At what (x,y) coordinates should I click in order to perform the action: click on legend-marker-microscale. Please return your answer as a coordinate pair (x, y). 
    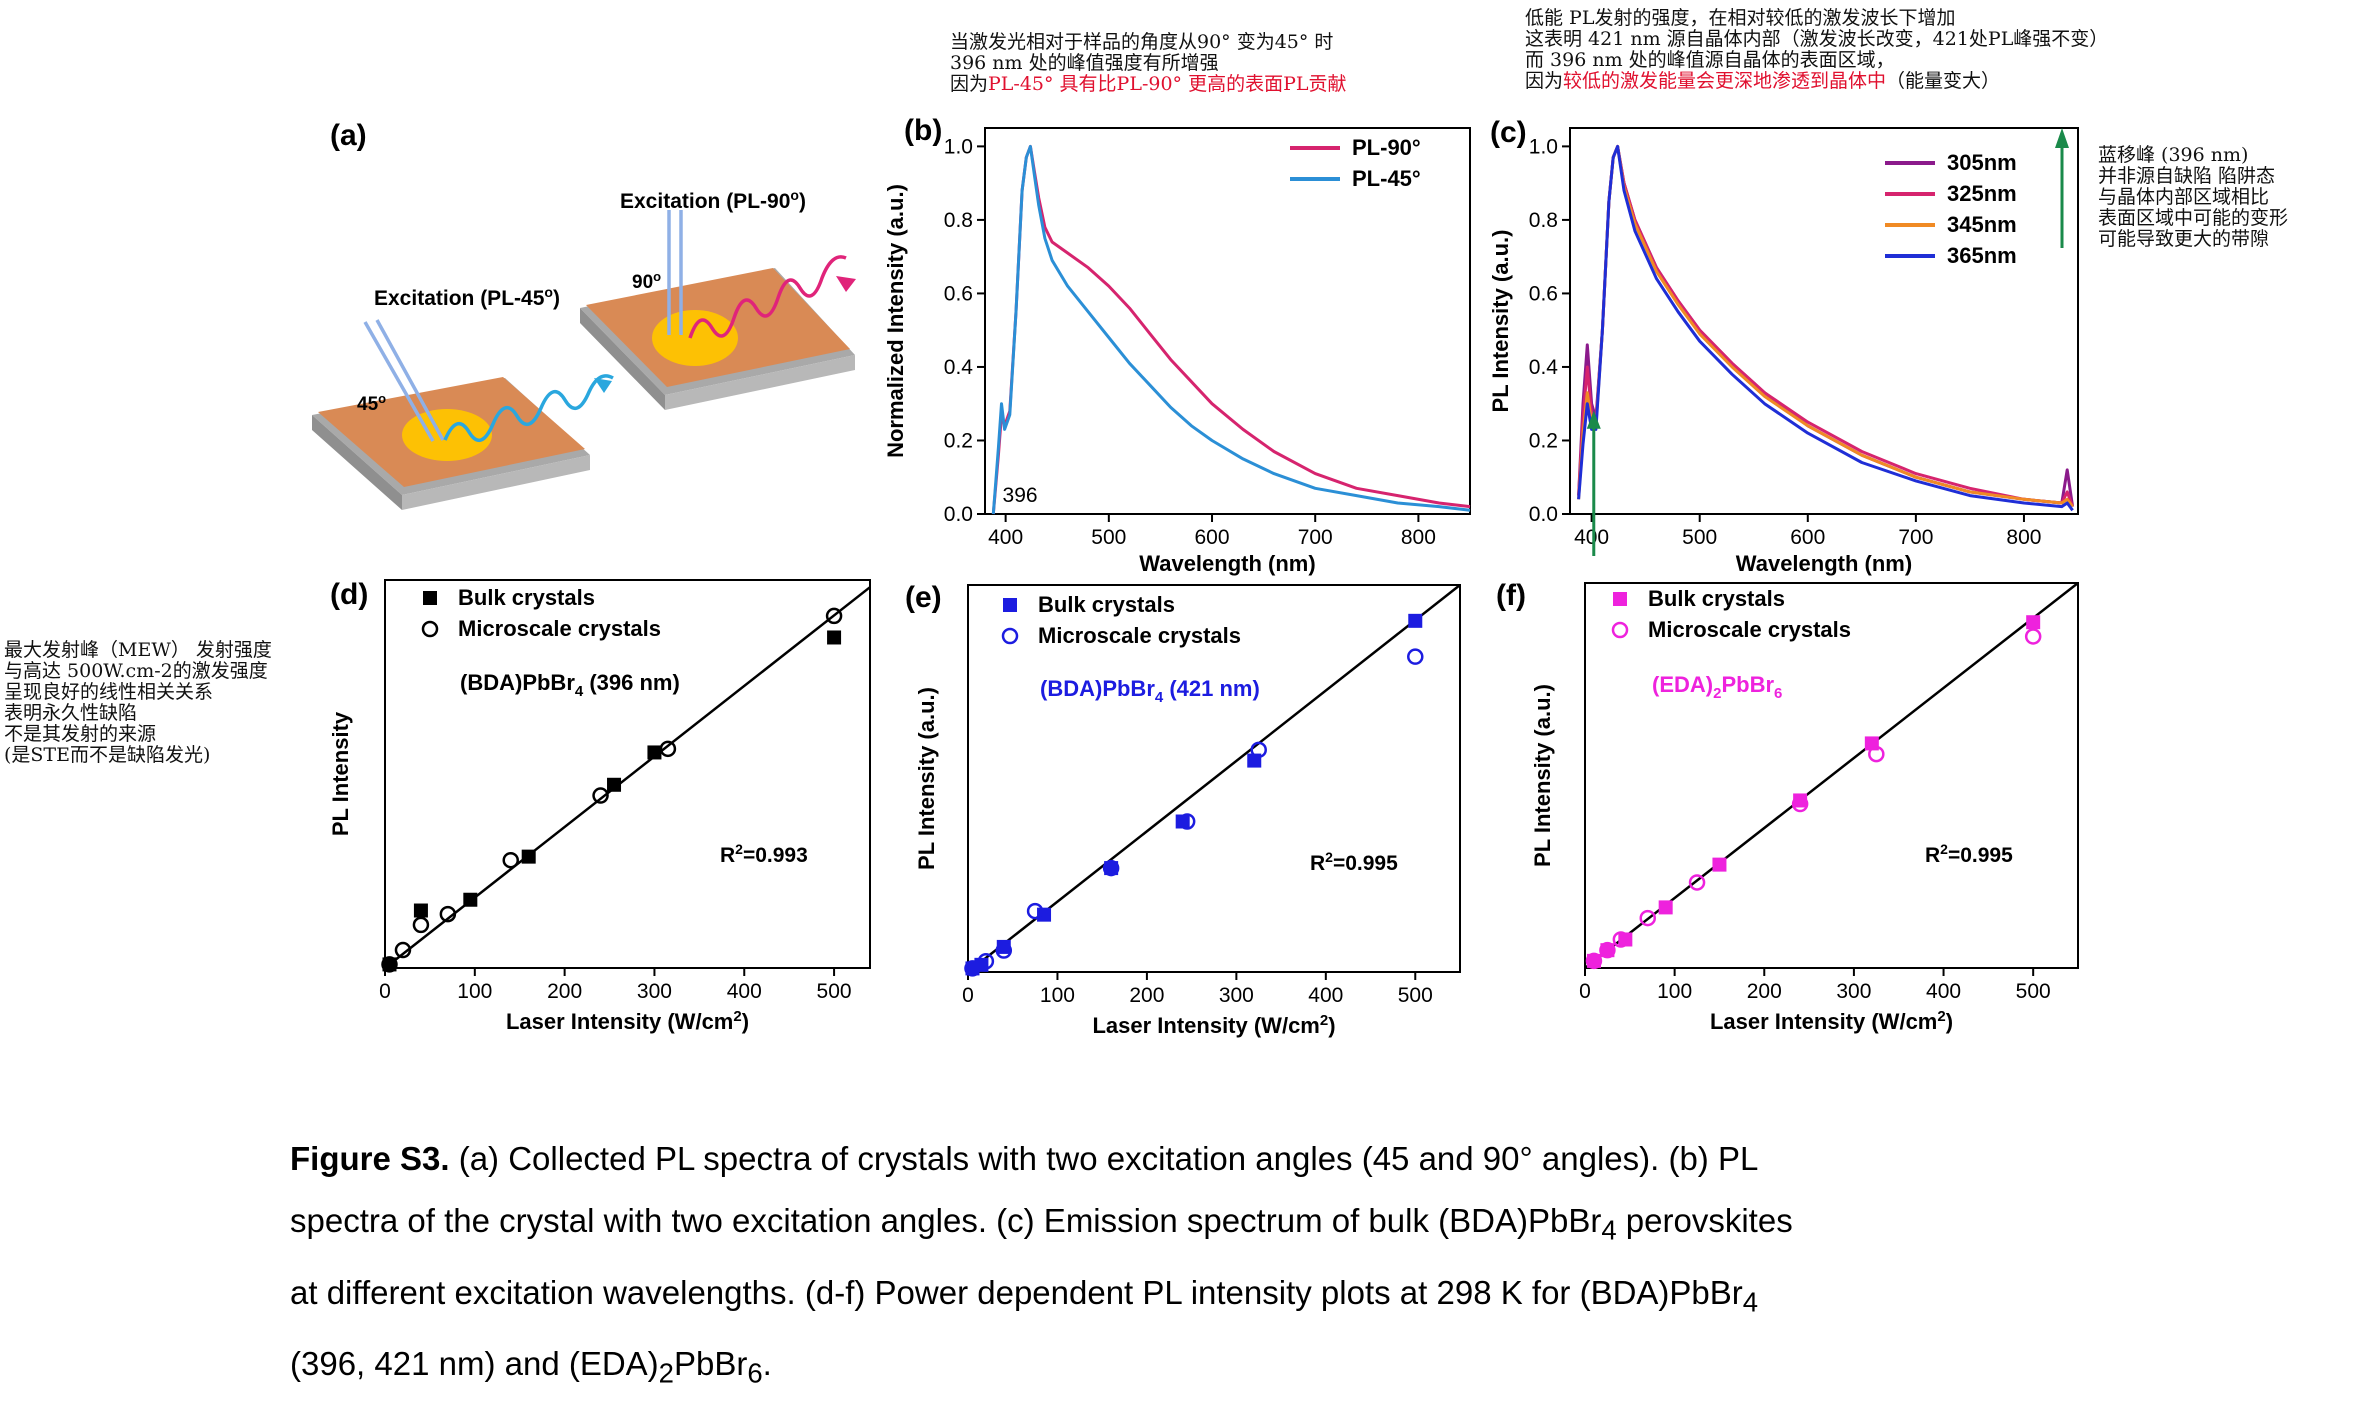
    Looking at the image, I should click on (430, 629).